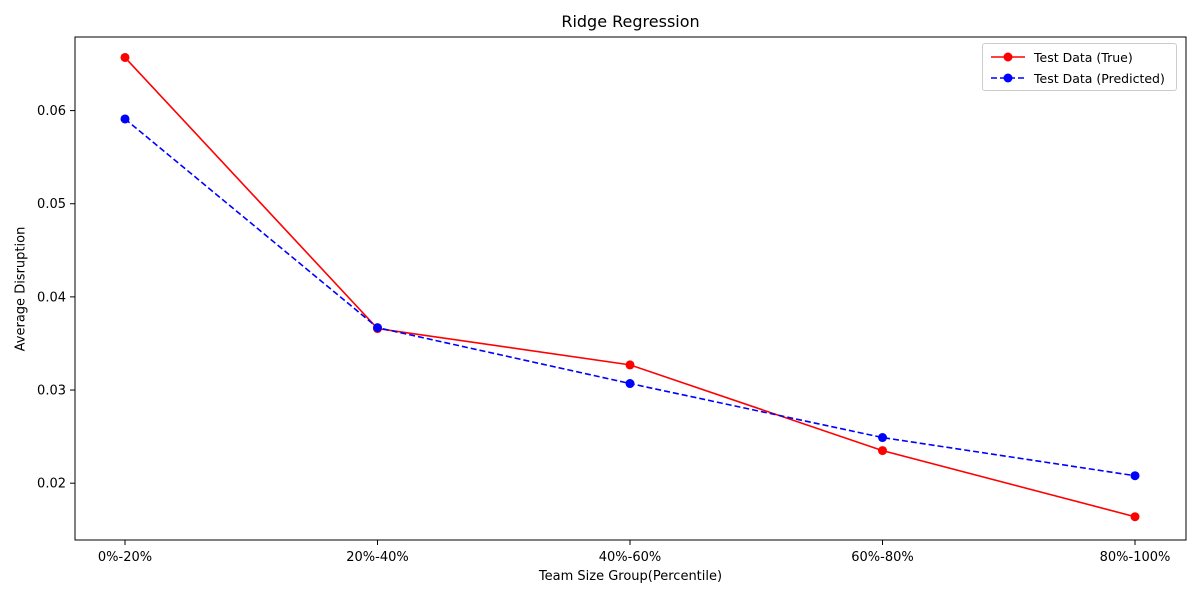  I want to click on legend-item-true: Test Data (True), so click(1062, 57).